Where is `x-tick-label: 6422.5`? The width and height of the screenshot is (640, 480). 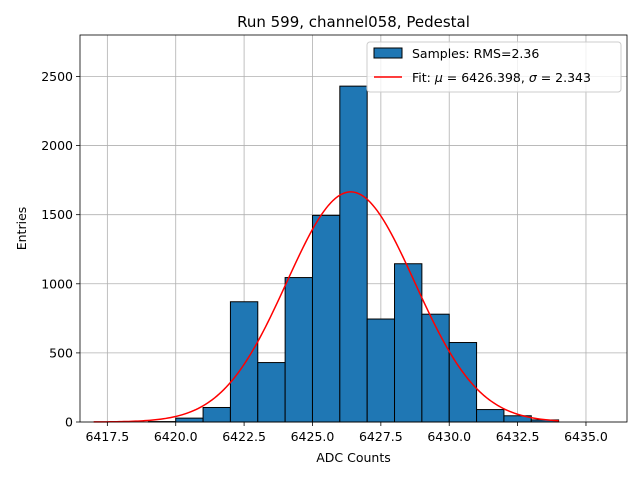
x-tick-label: 6422.5 is located at coordinates (244, 436).